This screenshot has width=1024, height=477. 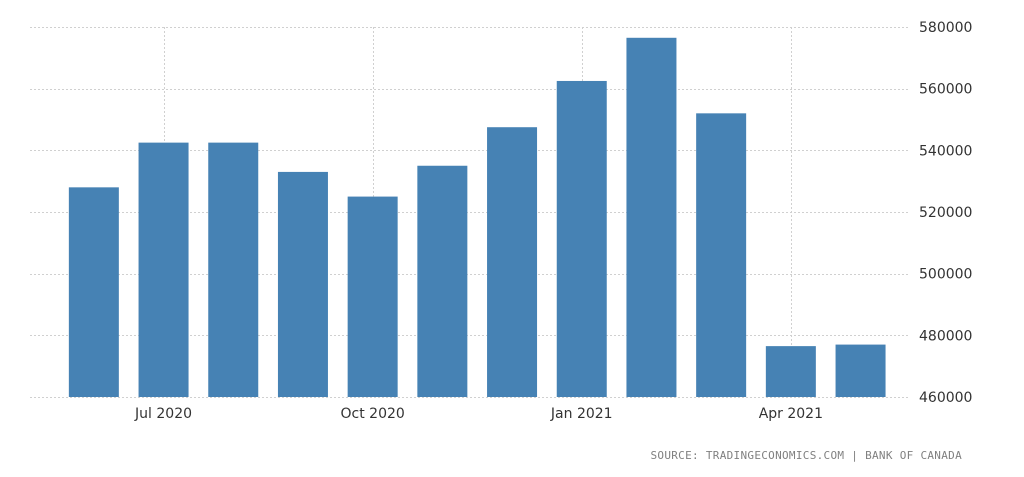 I want to click on x-axis-tick-labels: Jul 2020 Oct 2020 Jan 2021 Apr 2021, so click(x=478, y=414).